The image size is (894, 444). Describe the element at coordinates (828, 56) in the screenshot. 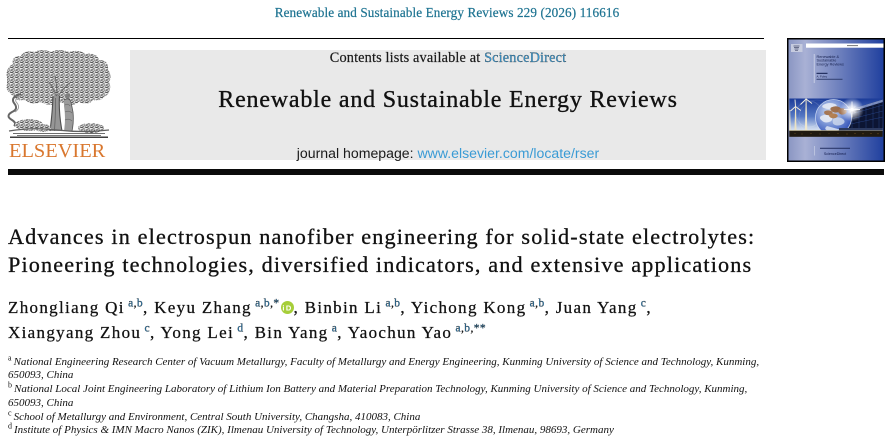

I see `svg-text: Renewable &` at that location.